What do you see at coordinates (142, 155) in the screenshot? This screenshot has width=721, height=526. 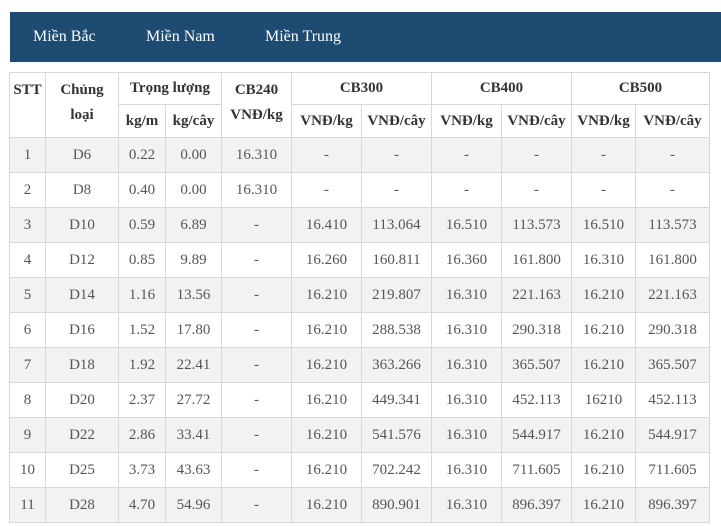 I see `cell-kg-m: 0.22` at bounding box center [142, 155].